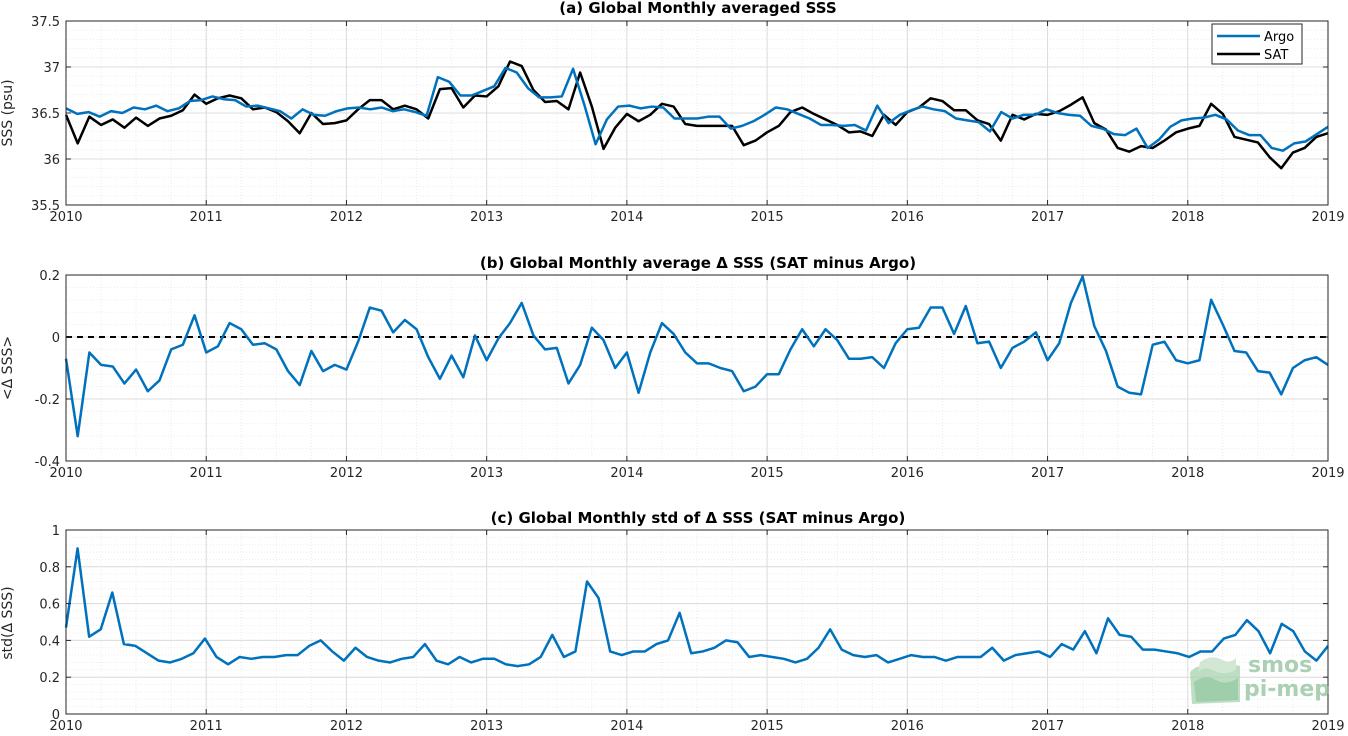  Describe the element at coordinates (1279, 37) in the screenshot. I see `legend-label-argo: Argo` at that location.